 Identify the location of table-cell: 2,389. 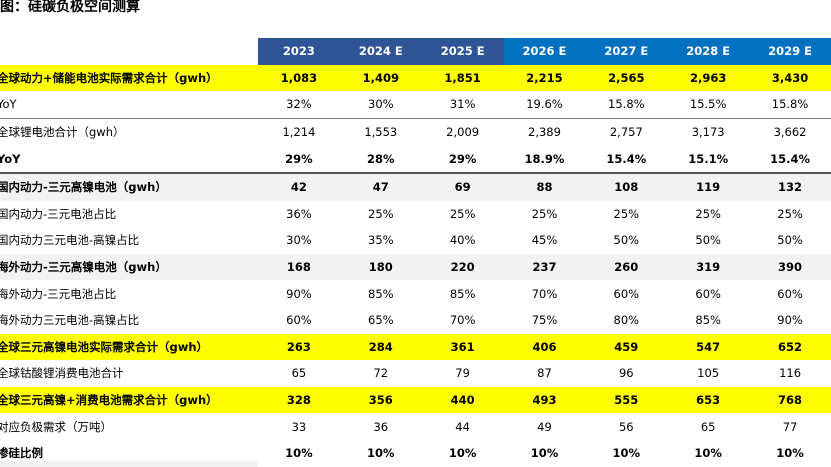
(544, 131).